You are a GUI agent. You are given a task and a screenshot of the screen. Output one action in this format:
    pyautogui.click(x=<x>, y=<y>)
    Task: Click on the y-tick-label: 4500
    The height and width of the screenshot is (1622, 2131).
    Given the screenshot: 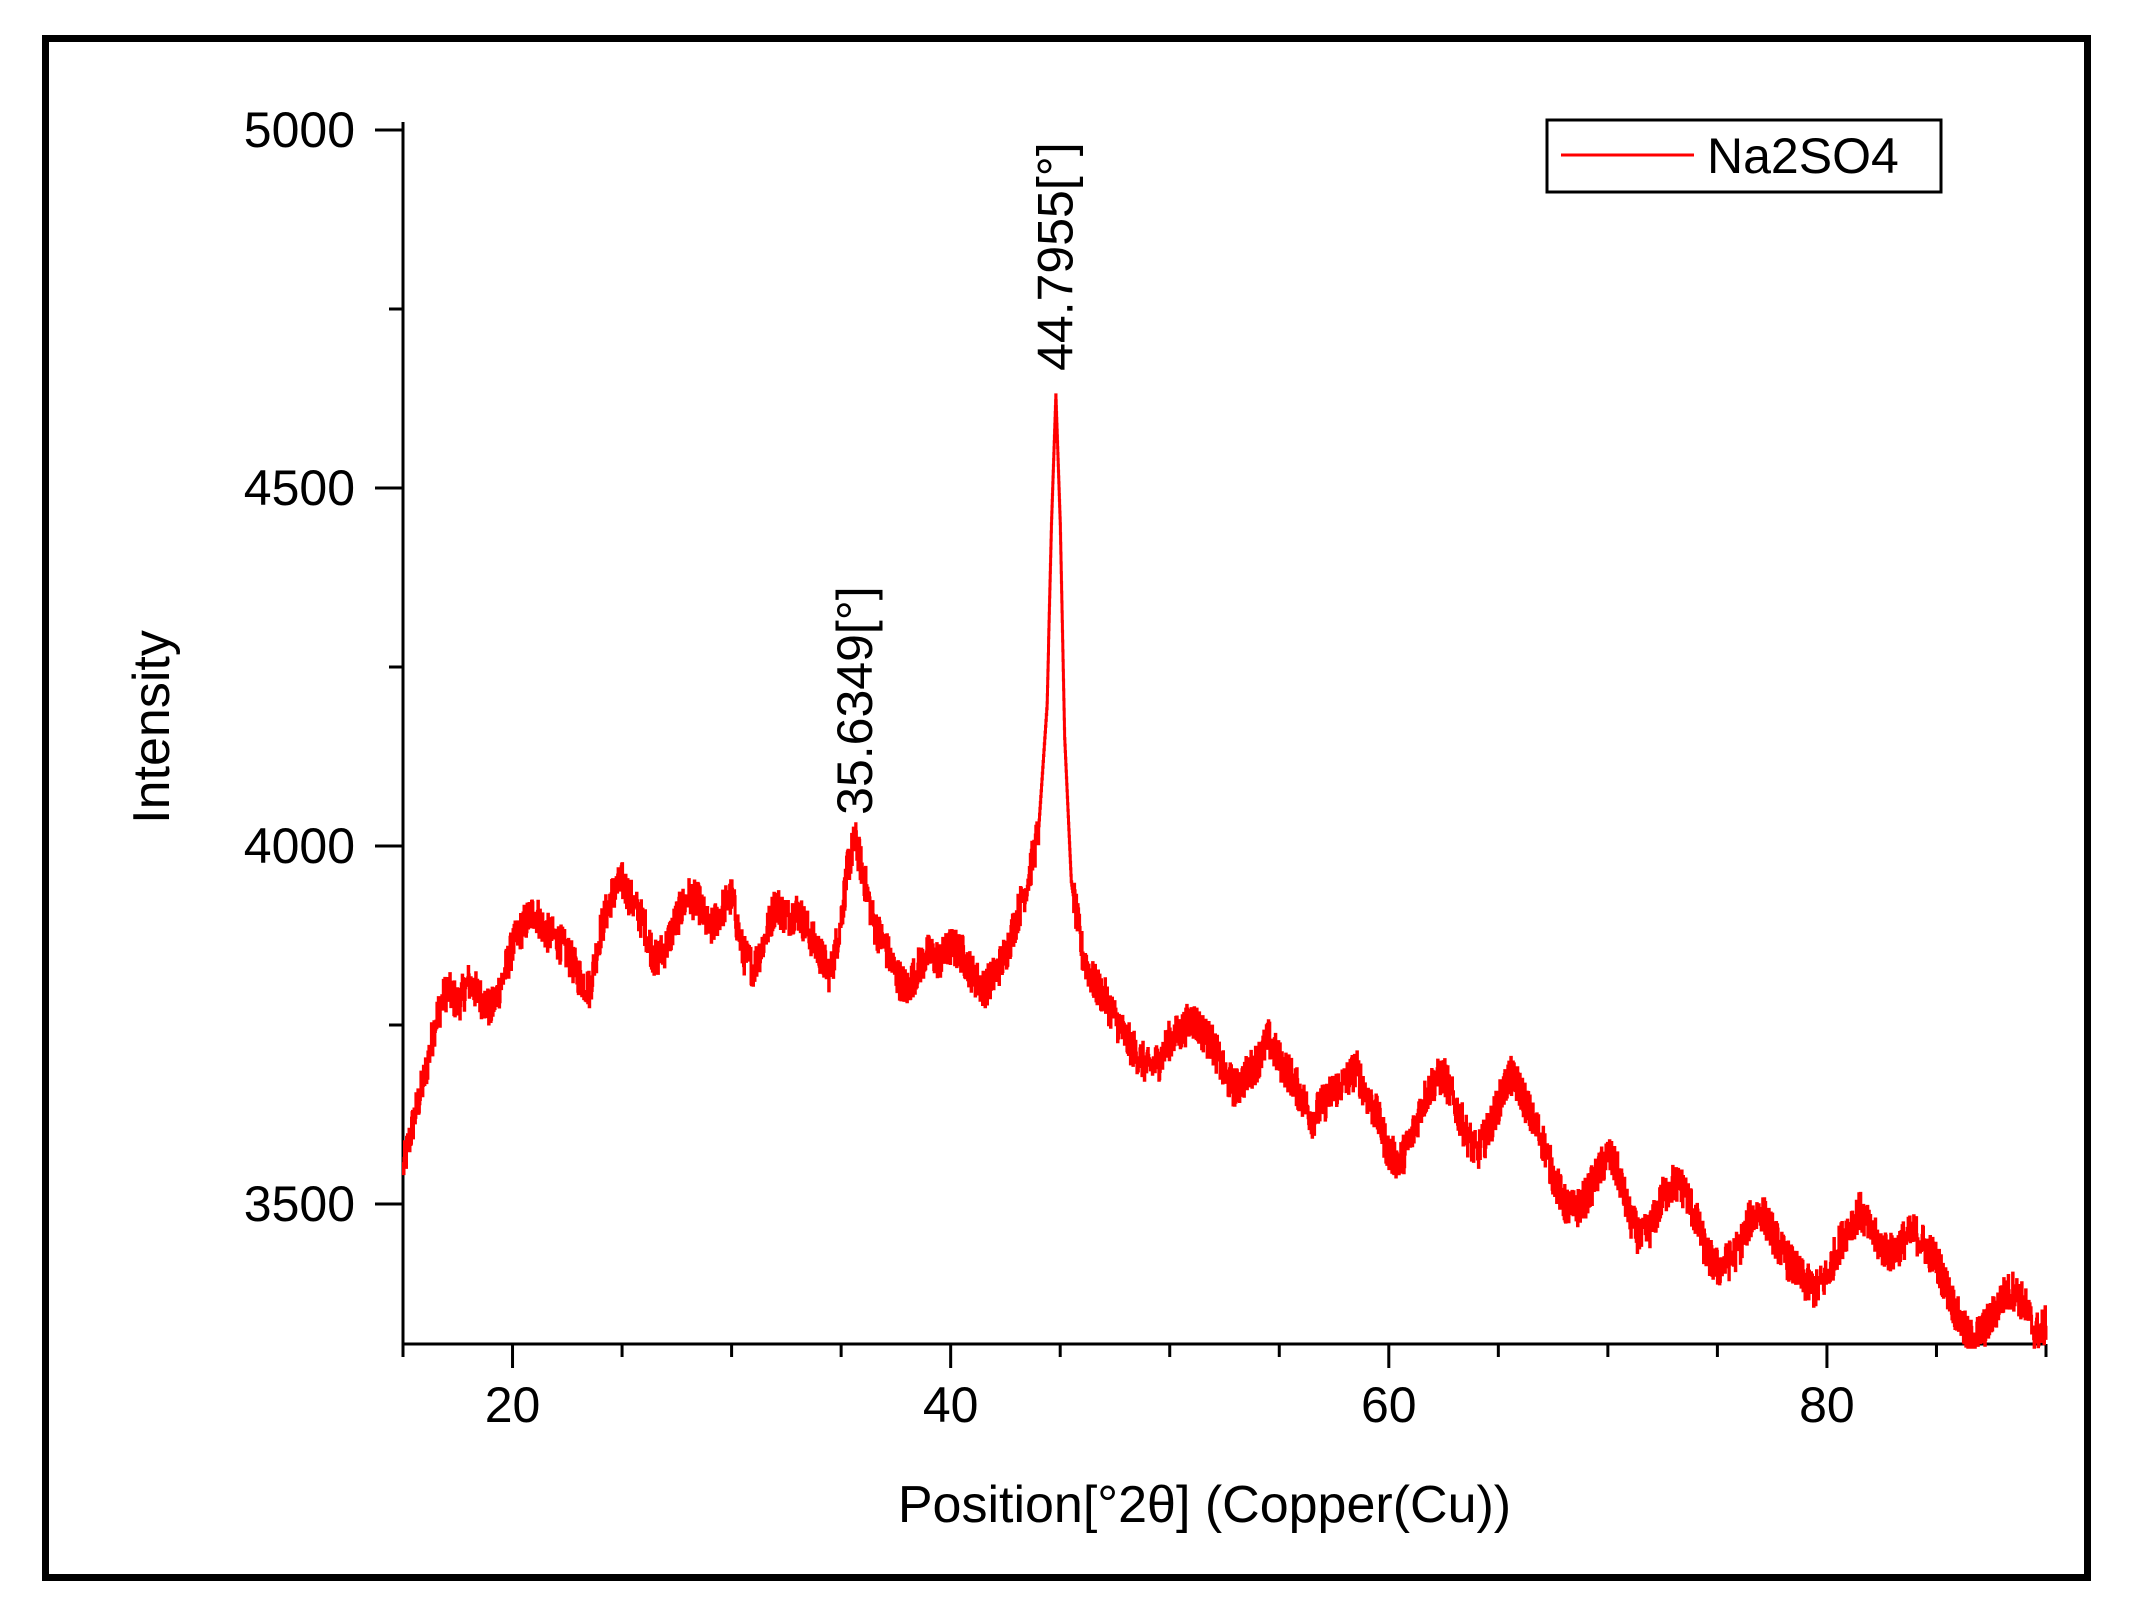 What is the action you would take?
    pyautogui.click(x=299, y=488)
    